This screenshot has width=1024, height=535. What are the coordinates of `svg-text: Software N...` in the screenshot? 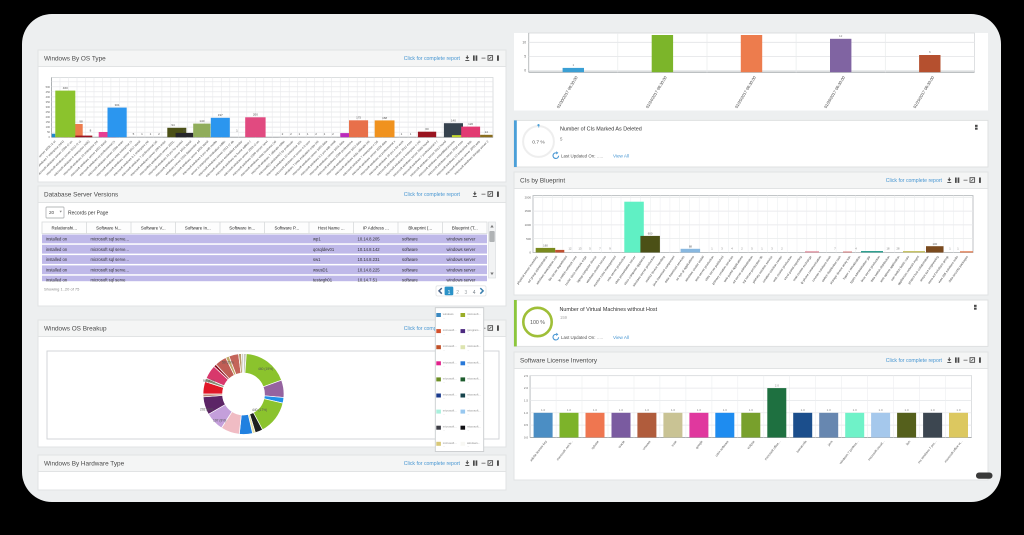 It's located at (108, 228).